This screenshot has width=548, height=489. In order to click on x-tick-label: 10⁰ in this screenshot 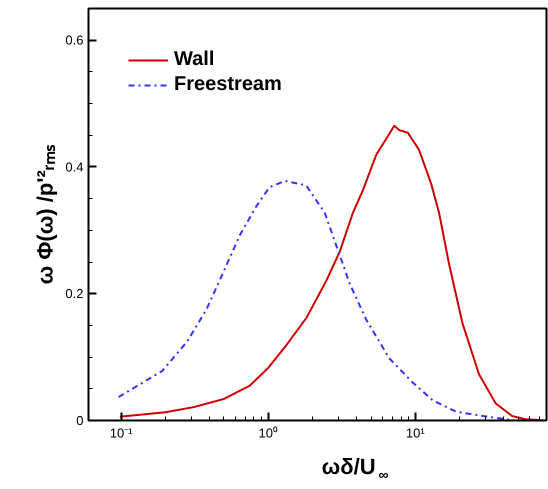, I will do `click(268, 433)`.